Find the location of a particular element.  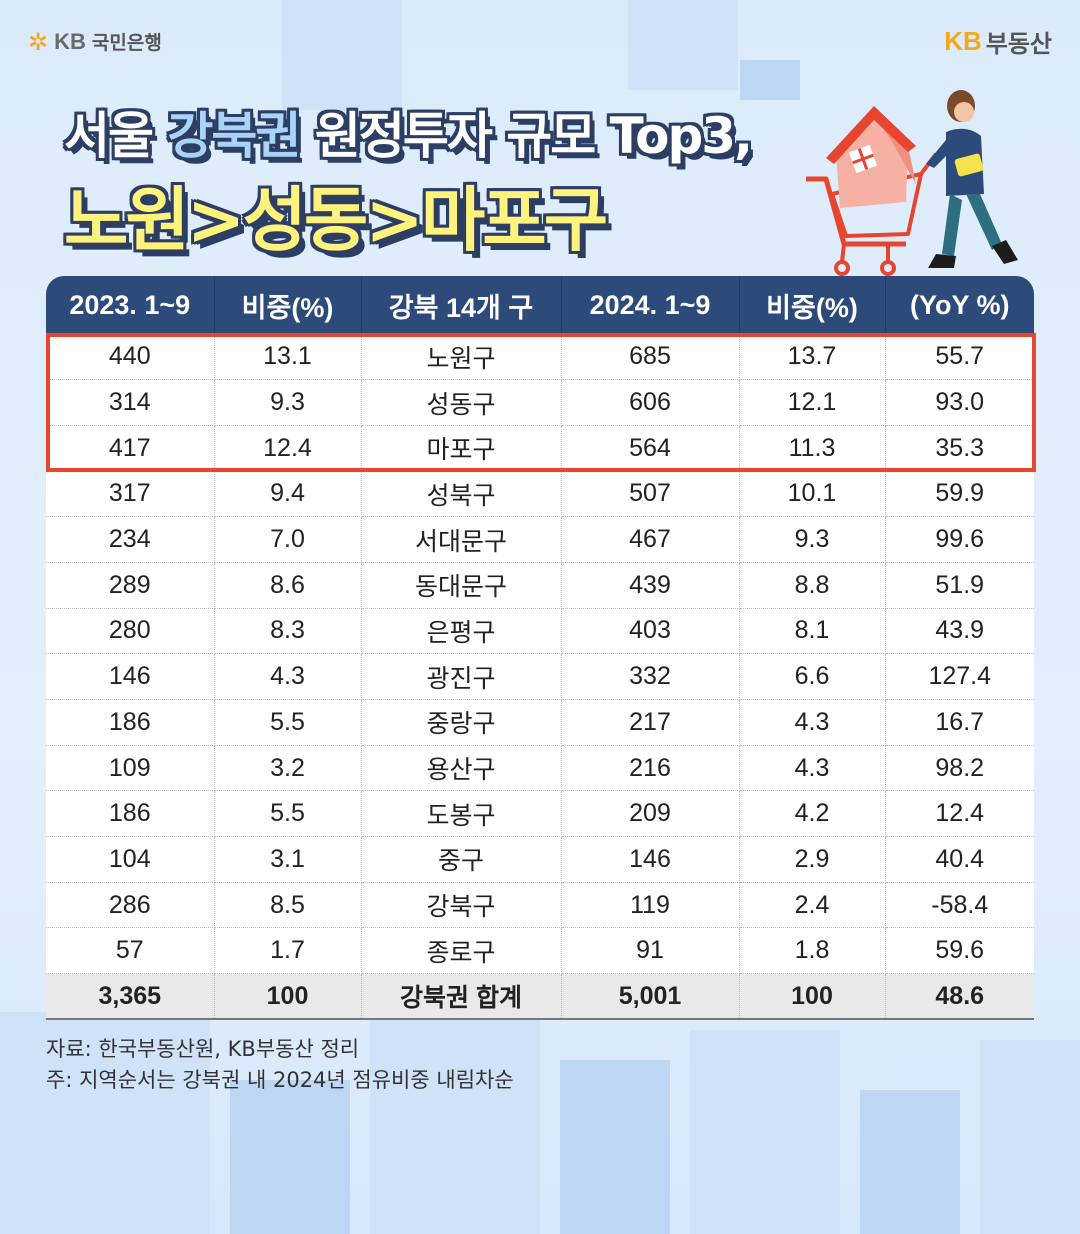

cell: 은평구 is located at coordinates (461, 631).